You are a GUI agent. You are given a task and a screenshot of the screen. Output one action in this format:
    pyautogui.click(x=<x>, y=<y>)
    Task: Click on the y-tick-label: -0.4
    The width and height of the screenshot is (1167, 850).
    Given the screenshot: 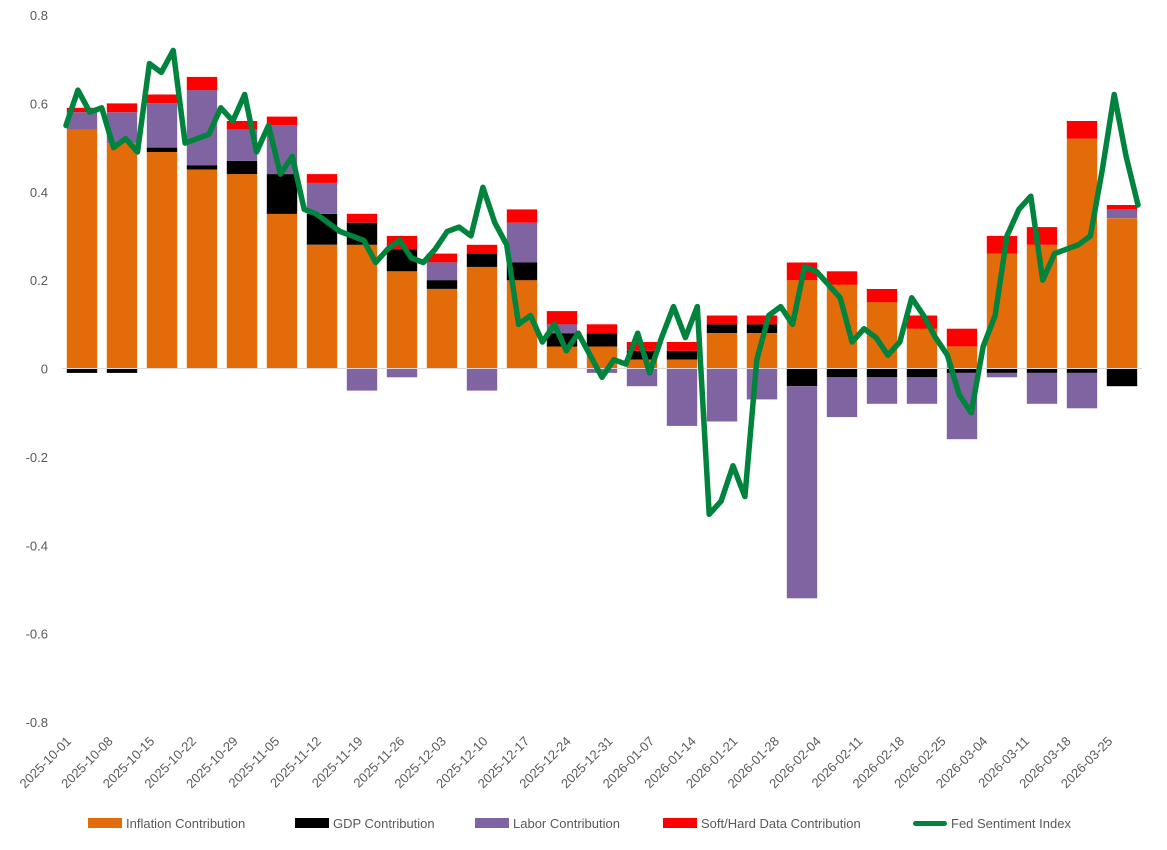 What is the action you would take?
    pyautogui.click(x=37, y=545)
    